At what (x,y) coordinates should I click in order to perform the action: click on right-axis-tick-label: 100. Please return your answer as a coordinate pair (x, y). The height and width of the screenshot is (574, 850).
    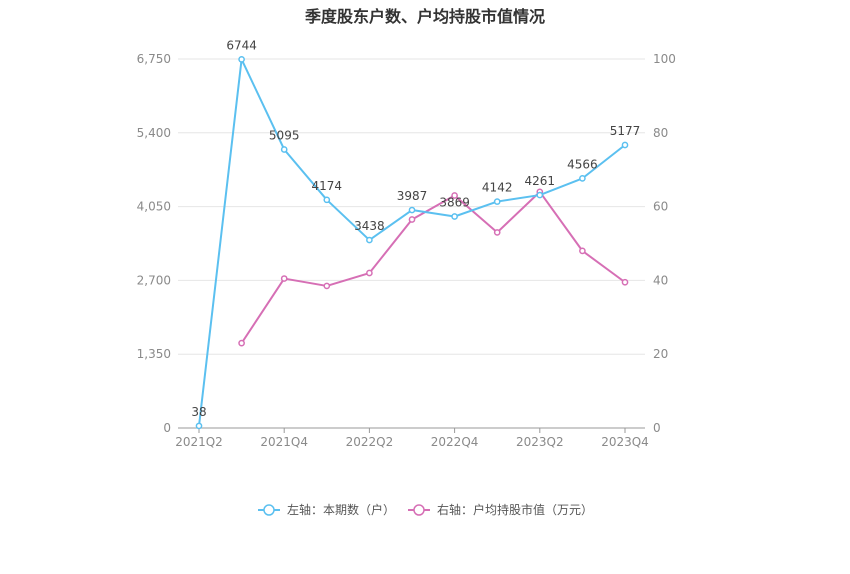
    Looking at the image, I should click on (664, 59).